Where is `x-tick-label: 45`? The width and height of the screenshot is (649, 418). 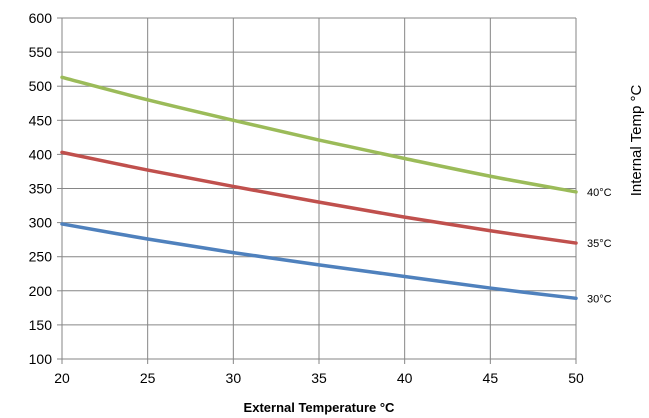 x-tick-label: 45 is located at coordinates (491, 378).